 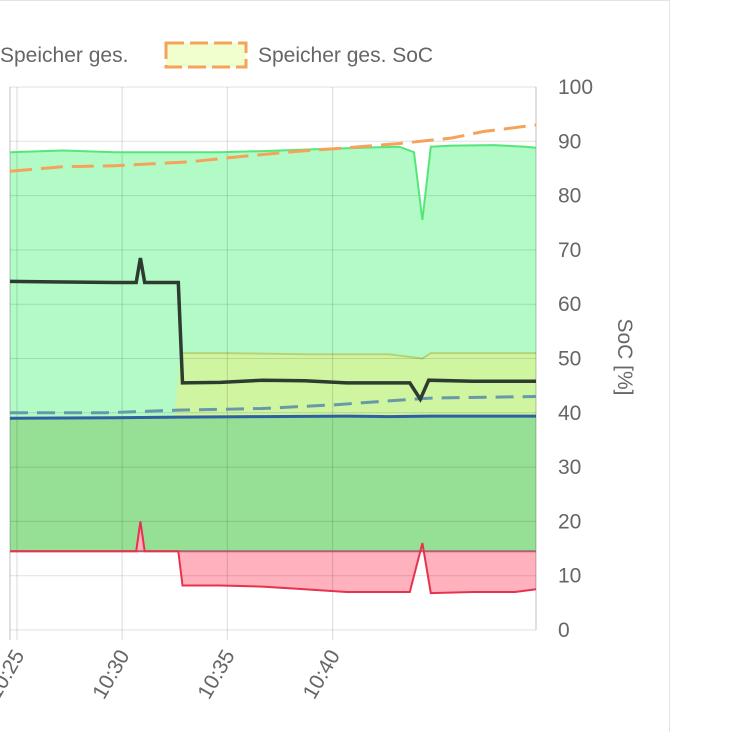 What do you see at coordinates (272, 417) in the screenshot?
I see `series-line-blue` at bounding box center [272, 417].